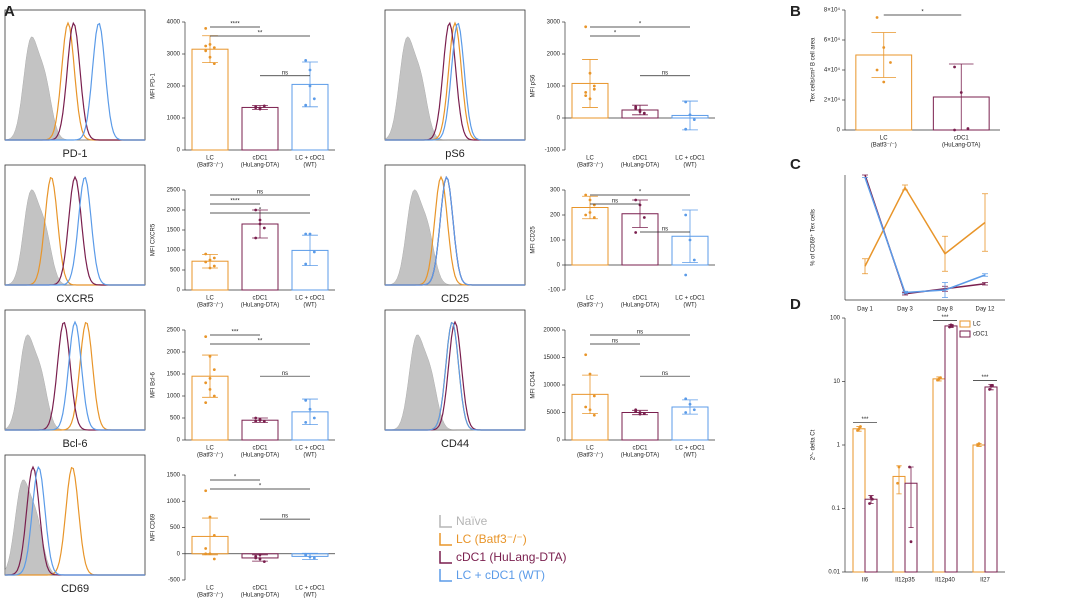 Image resolution: width=1078 pixels, height=605 pixels. Describe the element at coordinates (491, 539) in the screenshot. I see `legend-label: LC (Batf3⁻/⁻)` at that location.